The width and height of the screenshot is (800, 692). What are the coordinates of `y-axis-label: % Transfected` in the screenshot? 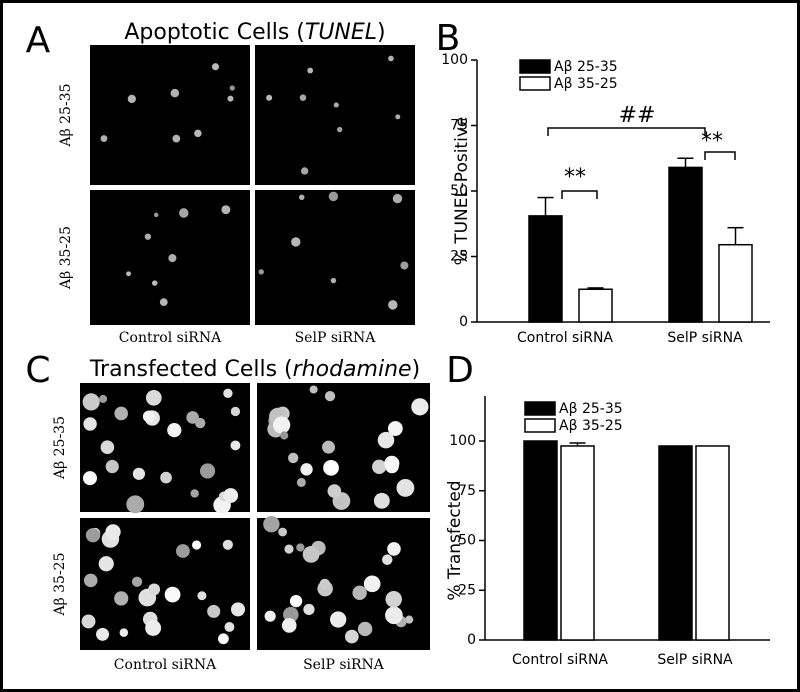 It's located at (455, 540).